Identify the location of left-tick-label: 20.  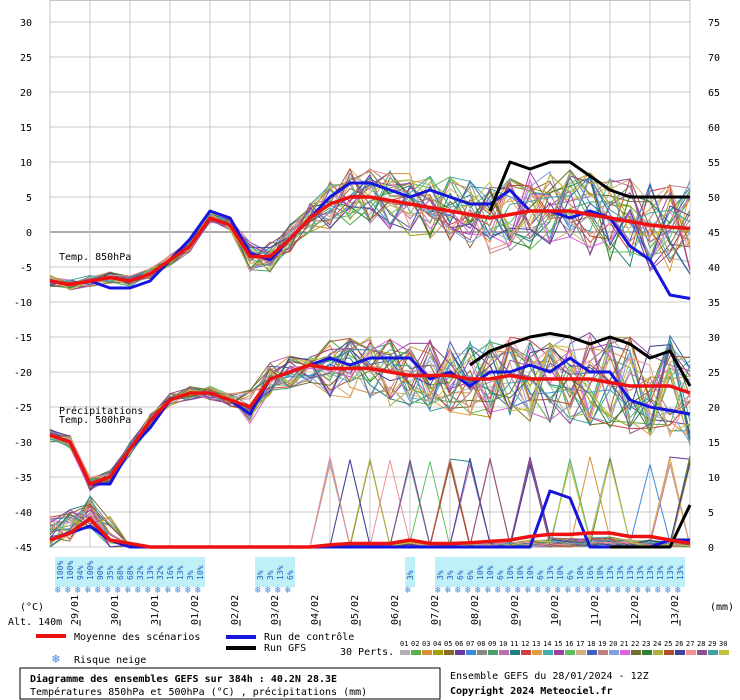
(26, 93).